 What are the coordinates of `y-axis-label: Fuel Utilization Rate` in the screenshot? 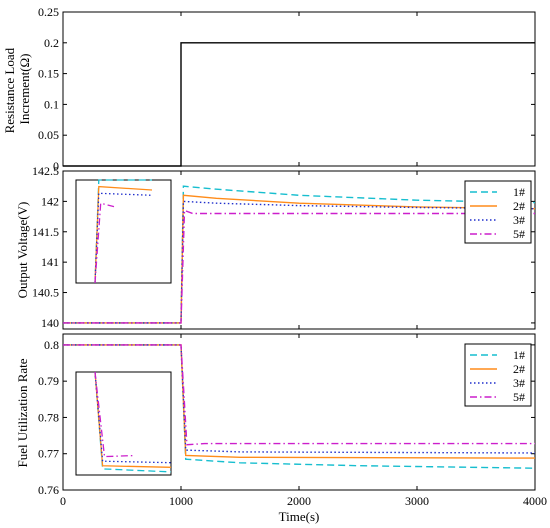 It's located at (22, 412).